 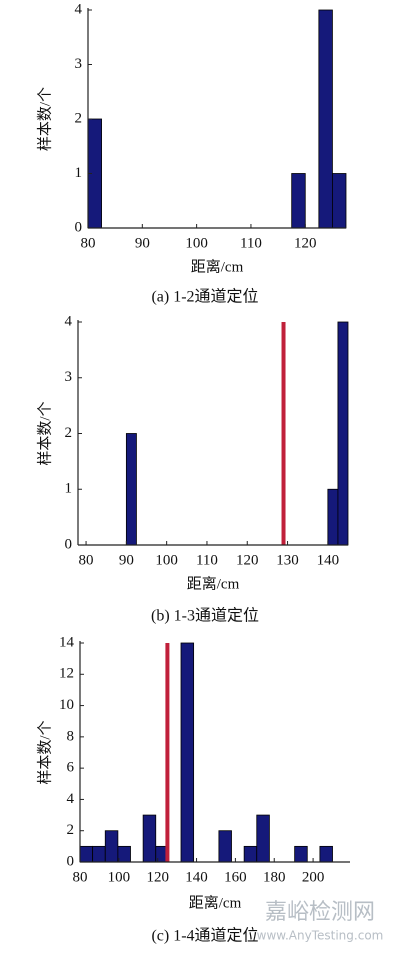 I want to click on watermark-url: www.AnyTesting.com, so click(x=320, y=936).